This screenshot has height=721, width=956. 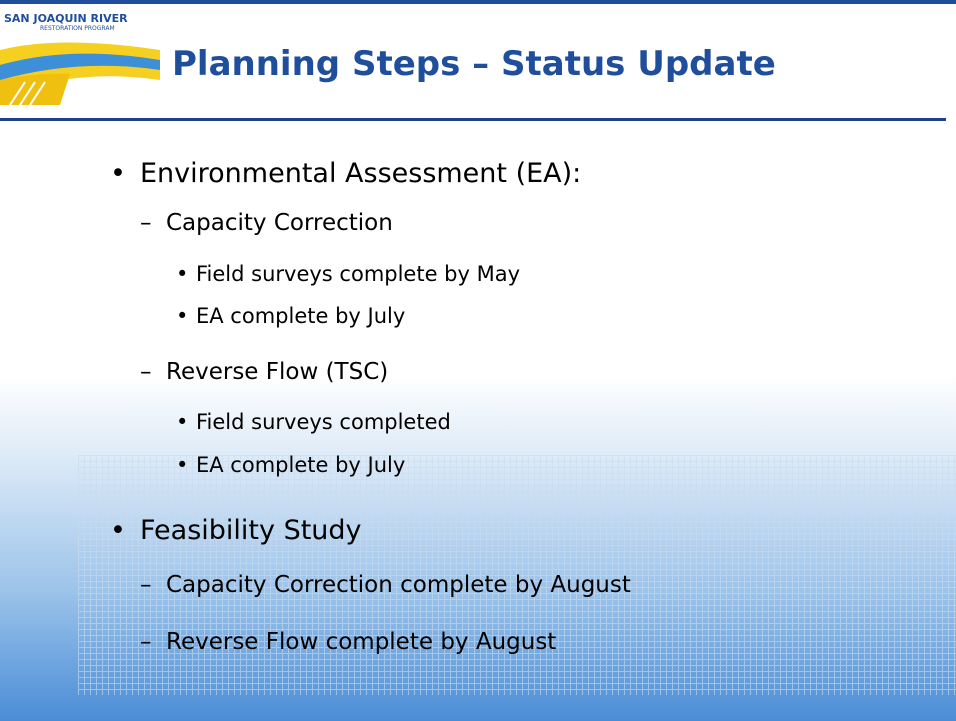 I want to click on title-rule, so click(x=473, y=119).